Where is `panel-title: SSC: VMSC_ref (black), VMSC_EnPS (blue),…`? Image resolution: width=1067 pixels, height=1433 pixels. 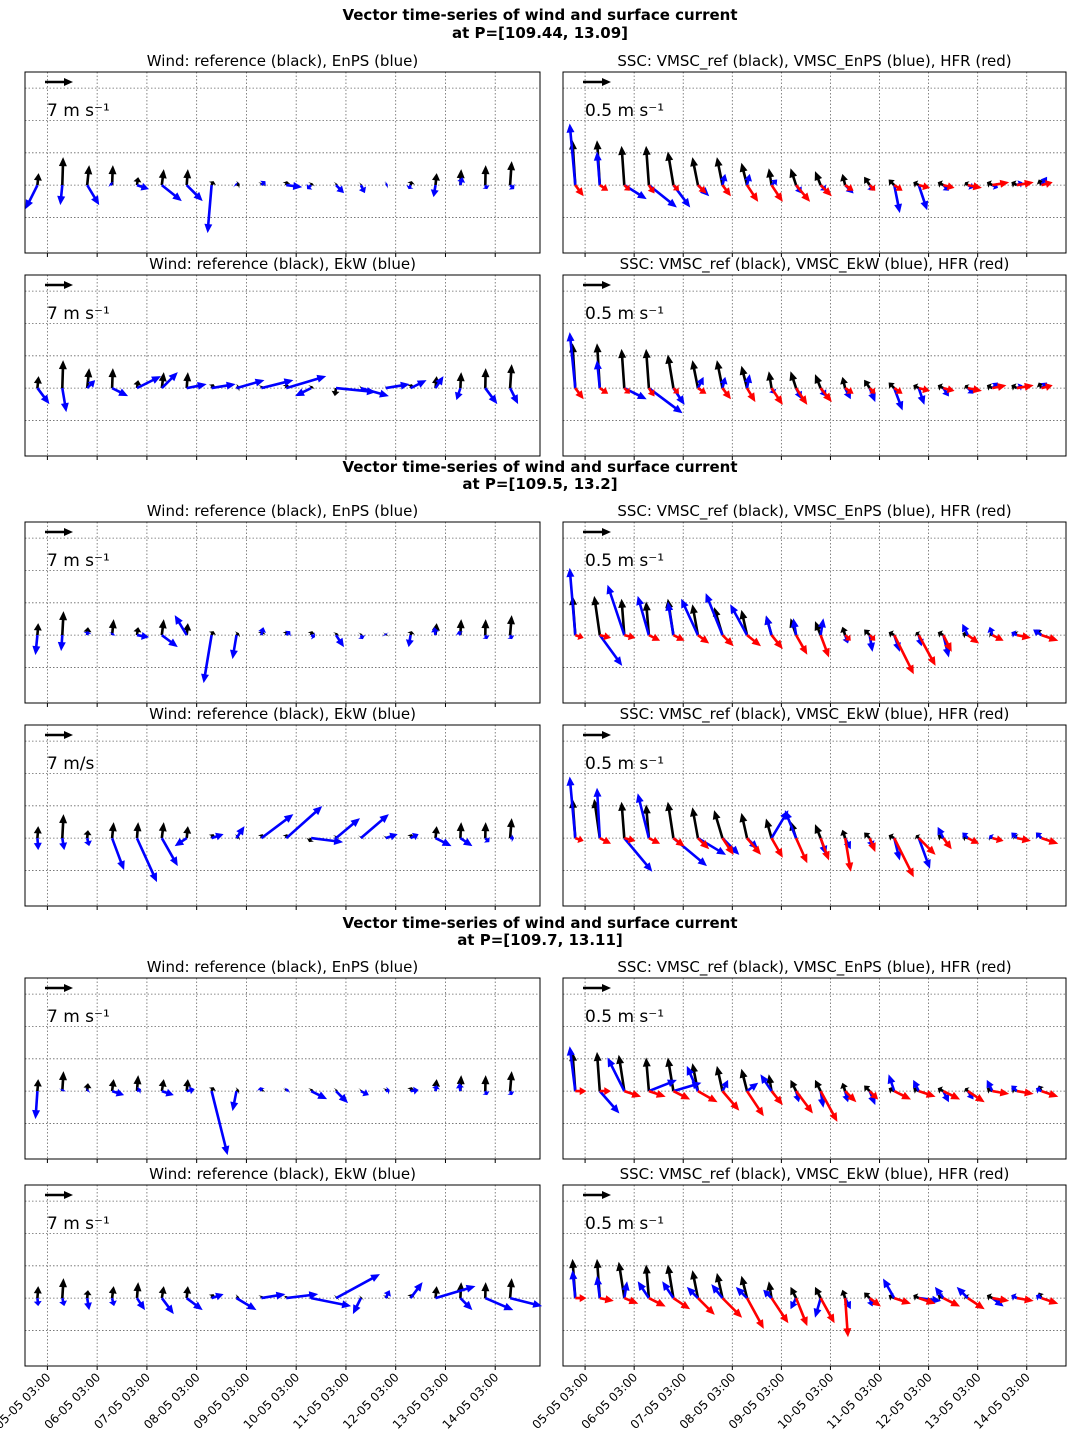
panel-title: SSC: VMSC_ref (black), VMSC_EnPS (blue),… is located at coordinates (814, 511).